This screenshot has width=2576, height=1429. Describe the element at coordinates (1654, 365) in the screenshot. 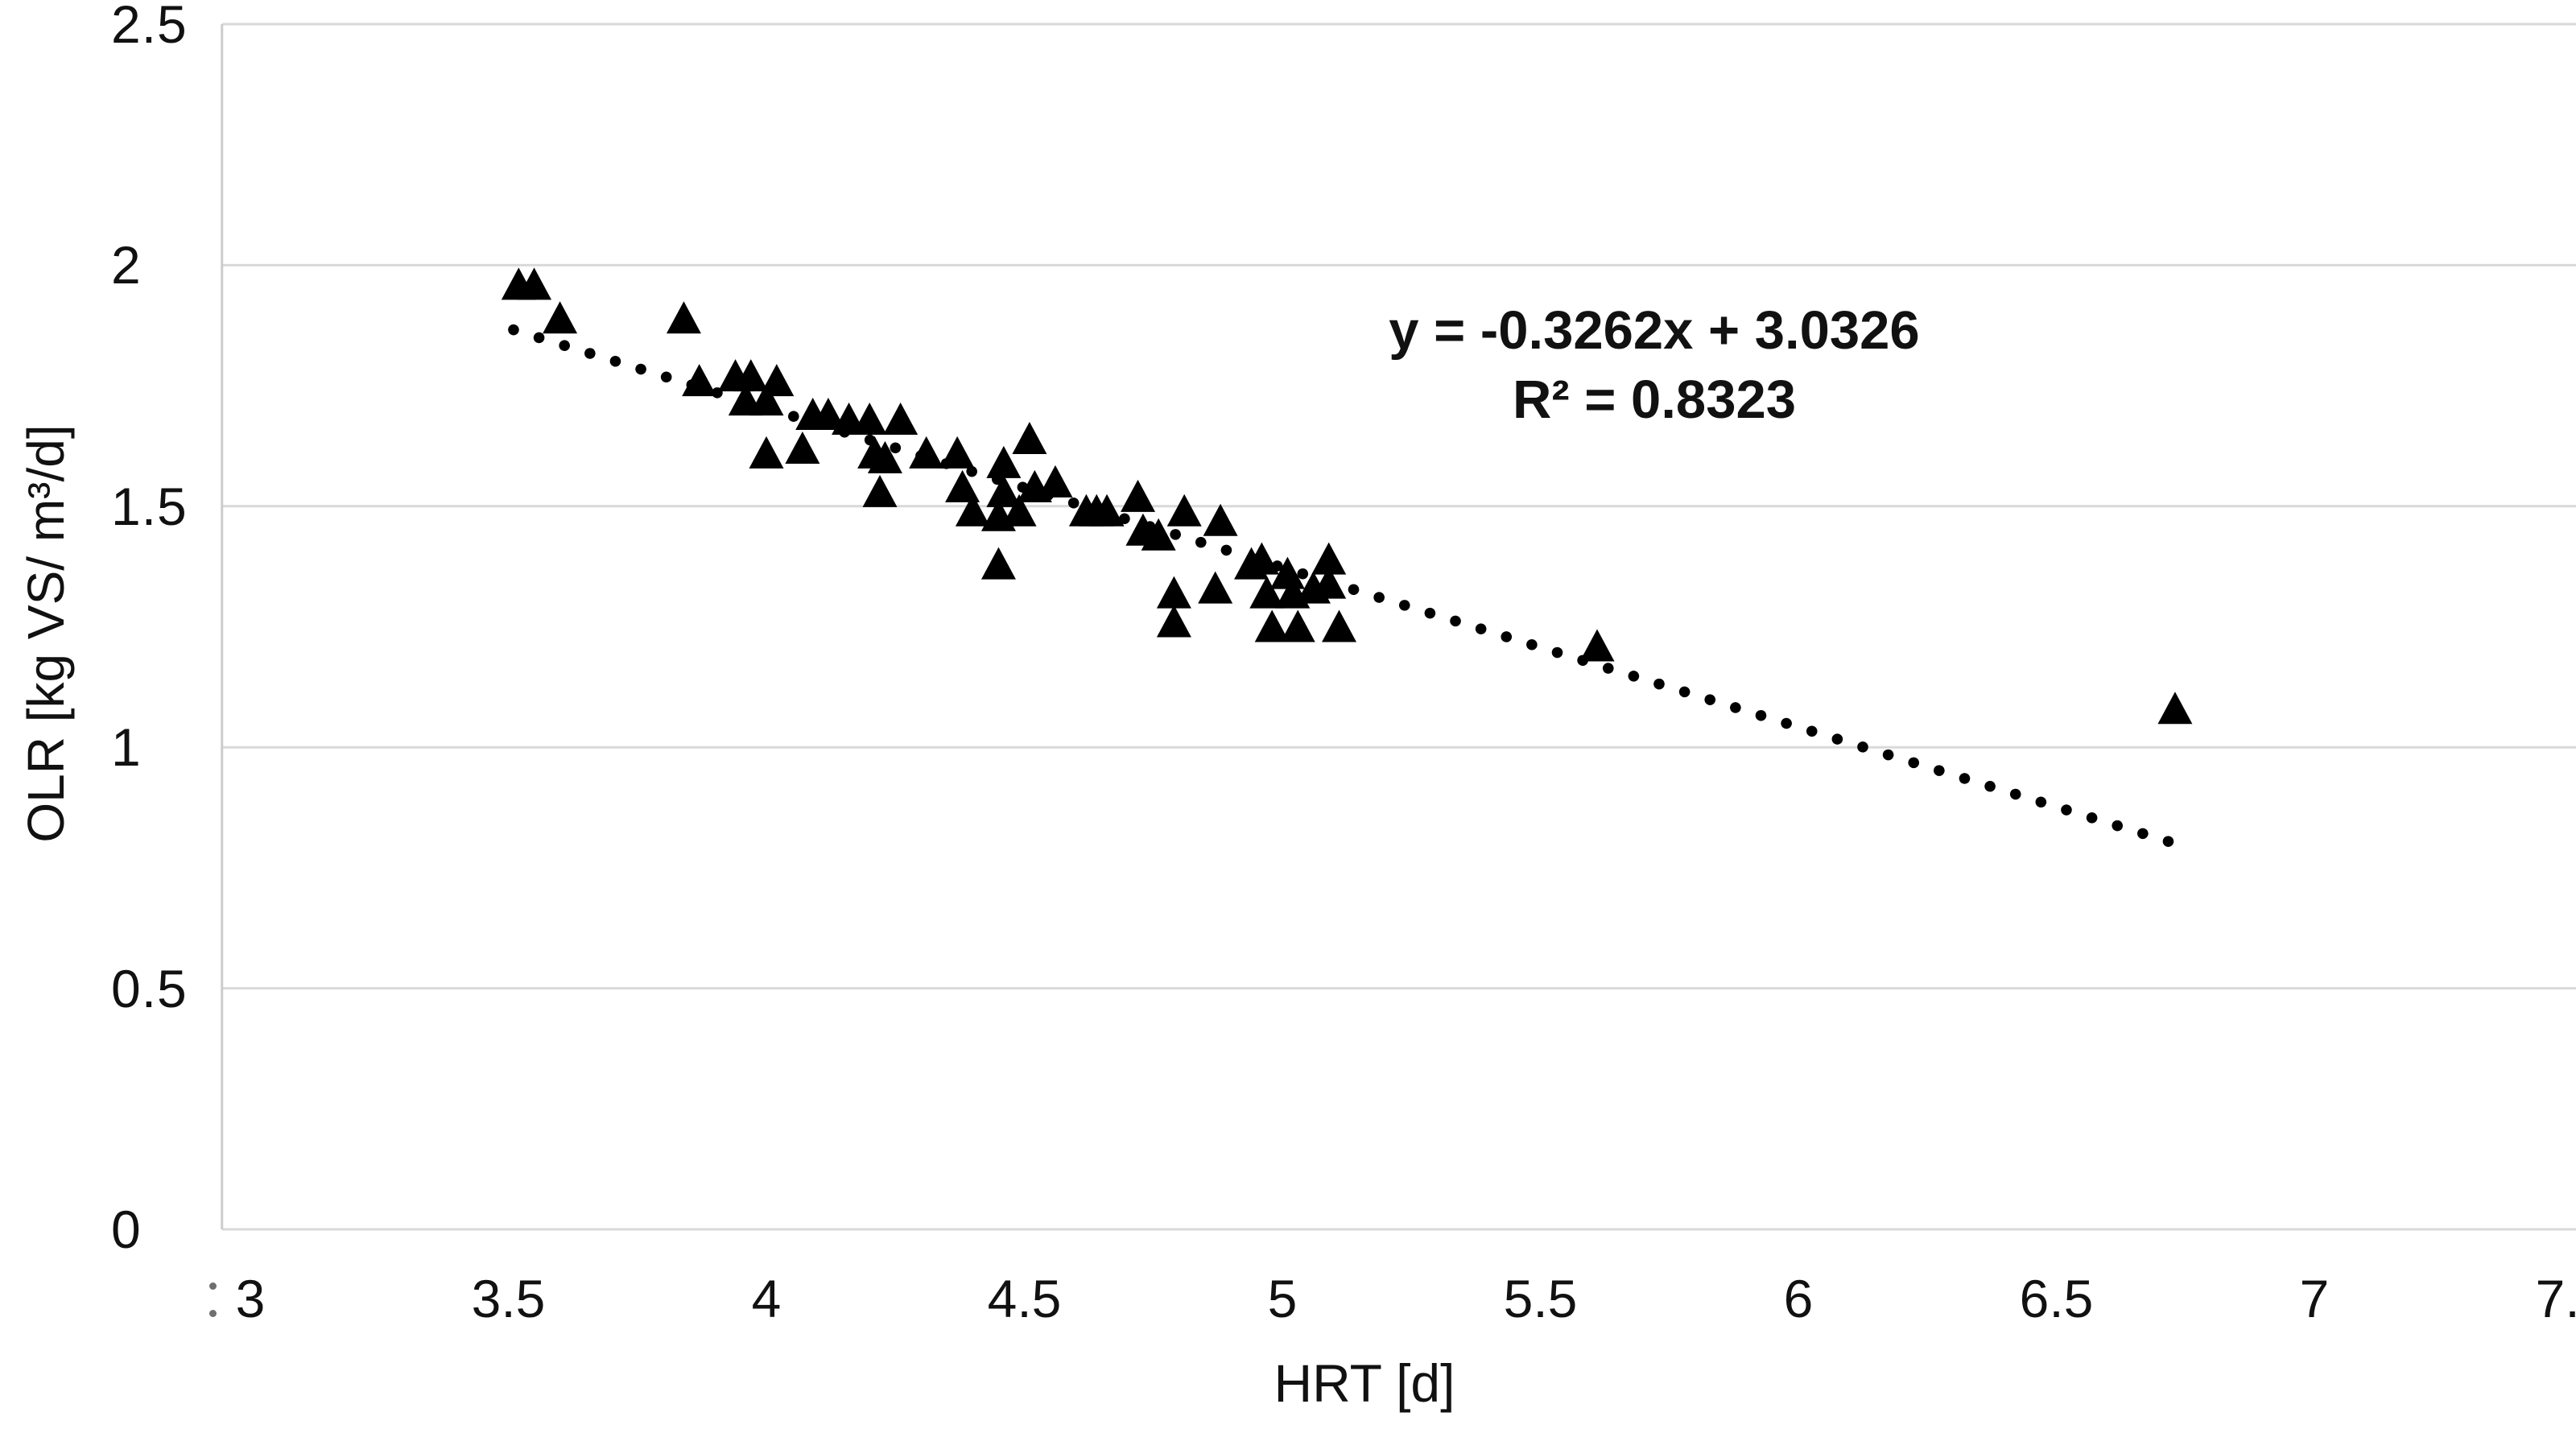

I see `trendline-equation-annotation: y = -0.3262x + 3.0326 R² = 0.8323` at that location.